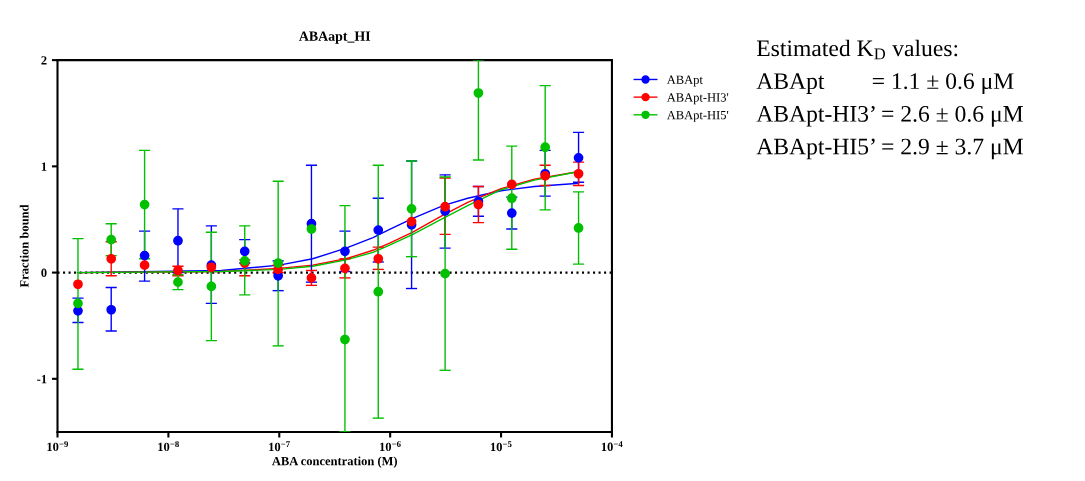  Describe the element at coordinates (58, 446) in the screenshot. I see `x-tick-label: 10$^{−9}$` at that location.